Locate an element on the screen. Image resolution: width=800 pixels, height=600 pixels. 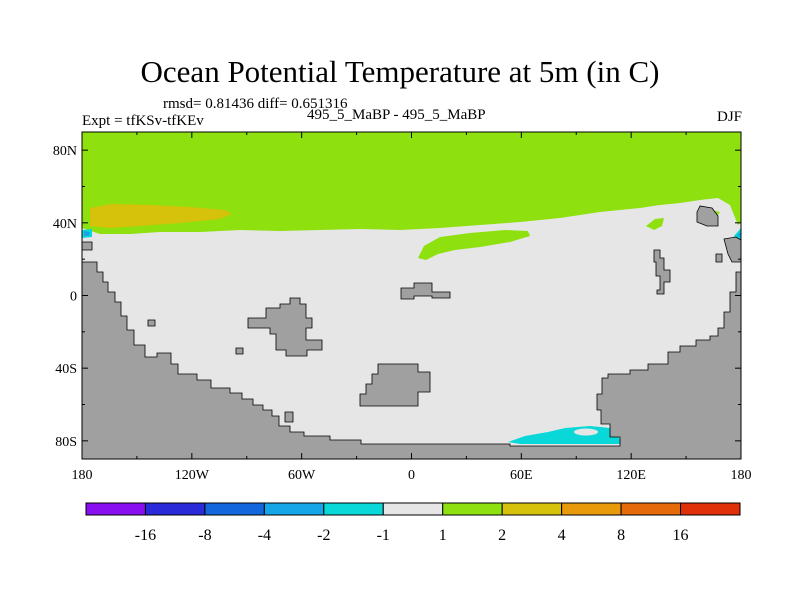
x-tick-label: 60E is located at coordinates (521, 475).